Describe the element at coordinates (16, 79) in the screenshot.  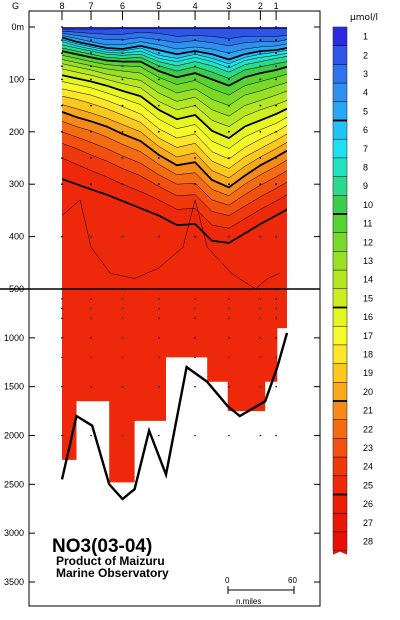
I see `depth-tick-label: 100` at that location.